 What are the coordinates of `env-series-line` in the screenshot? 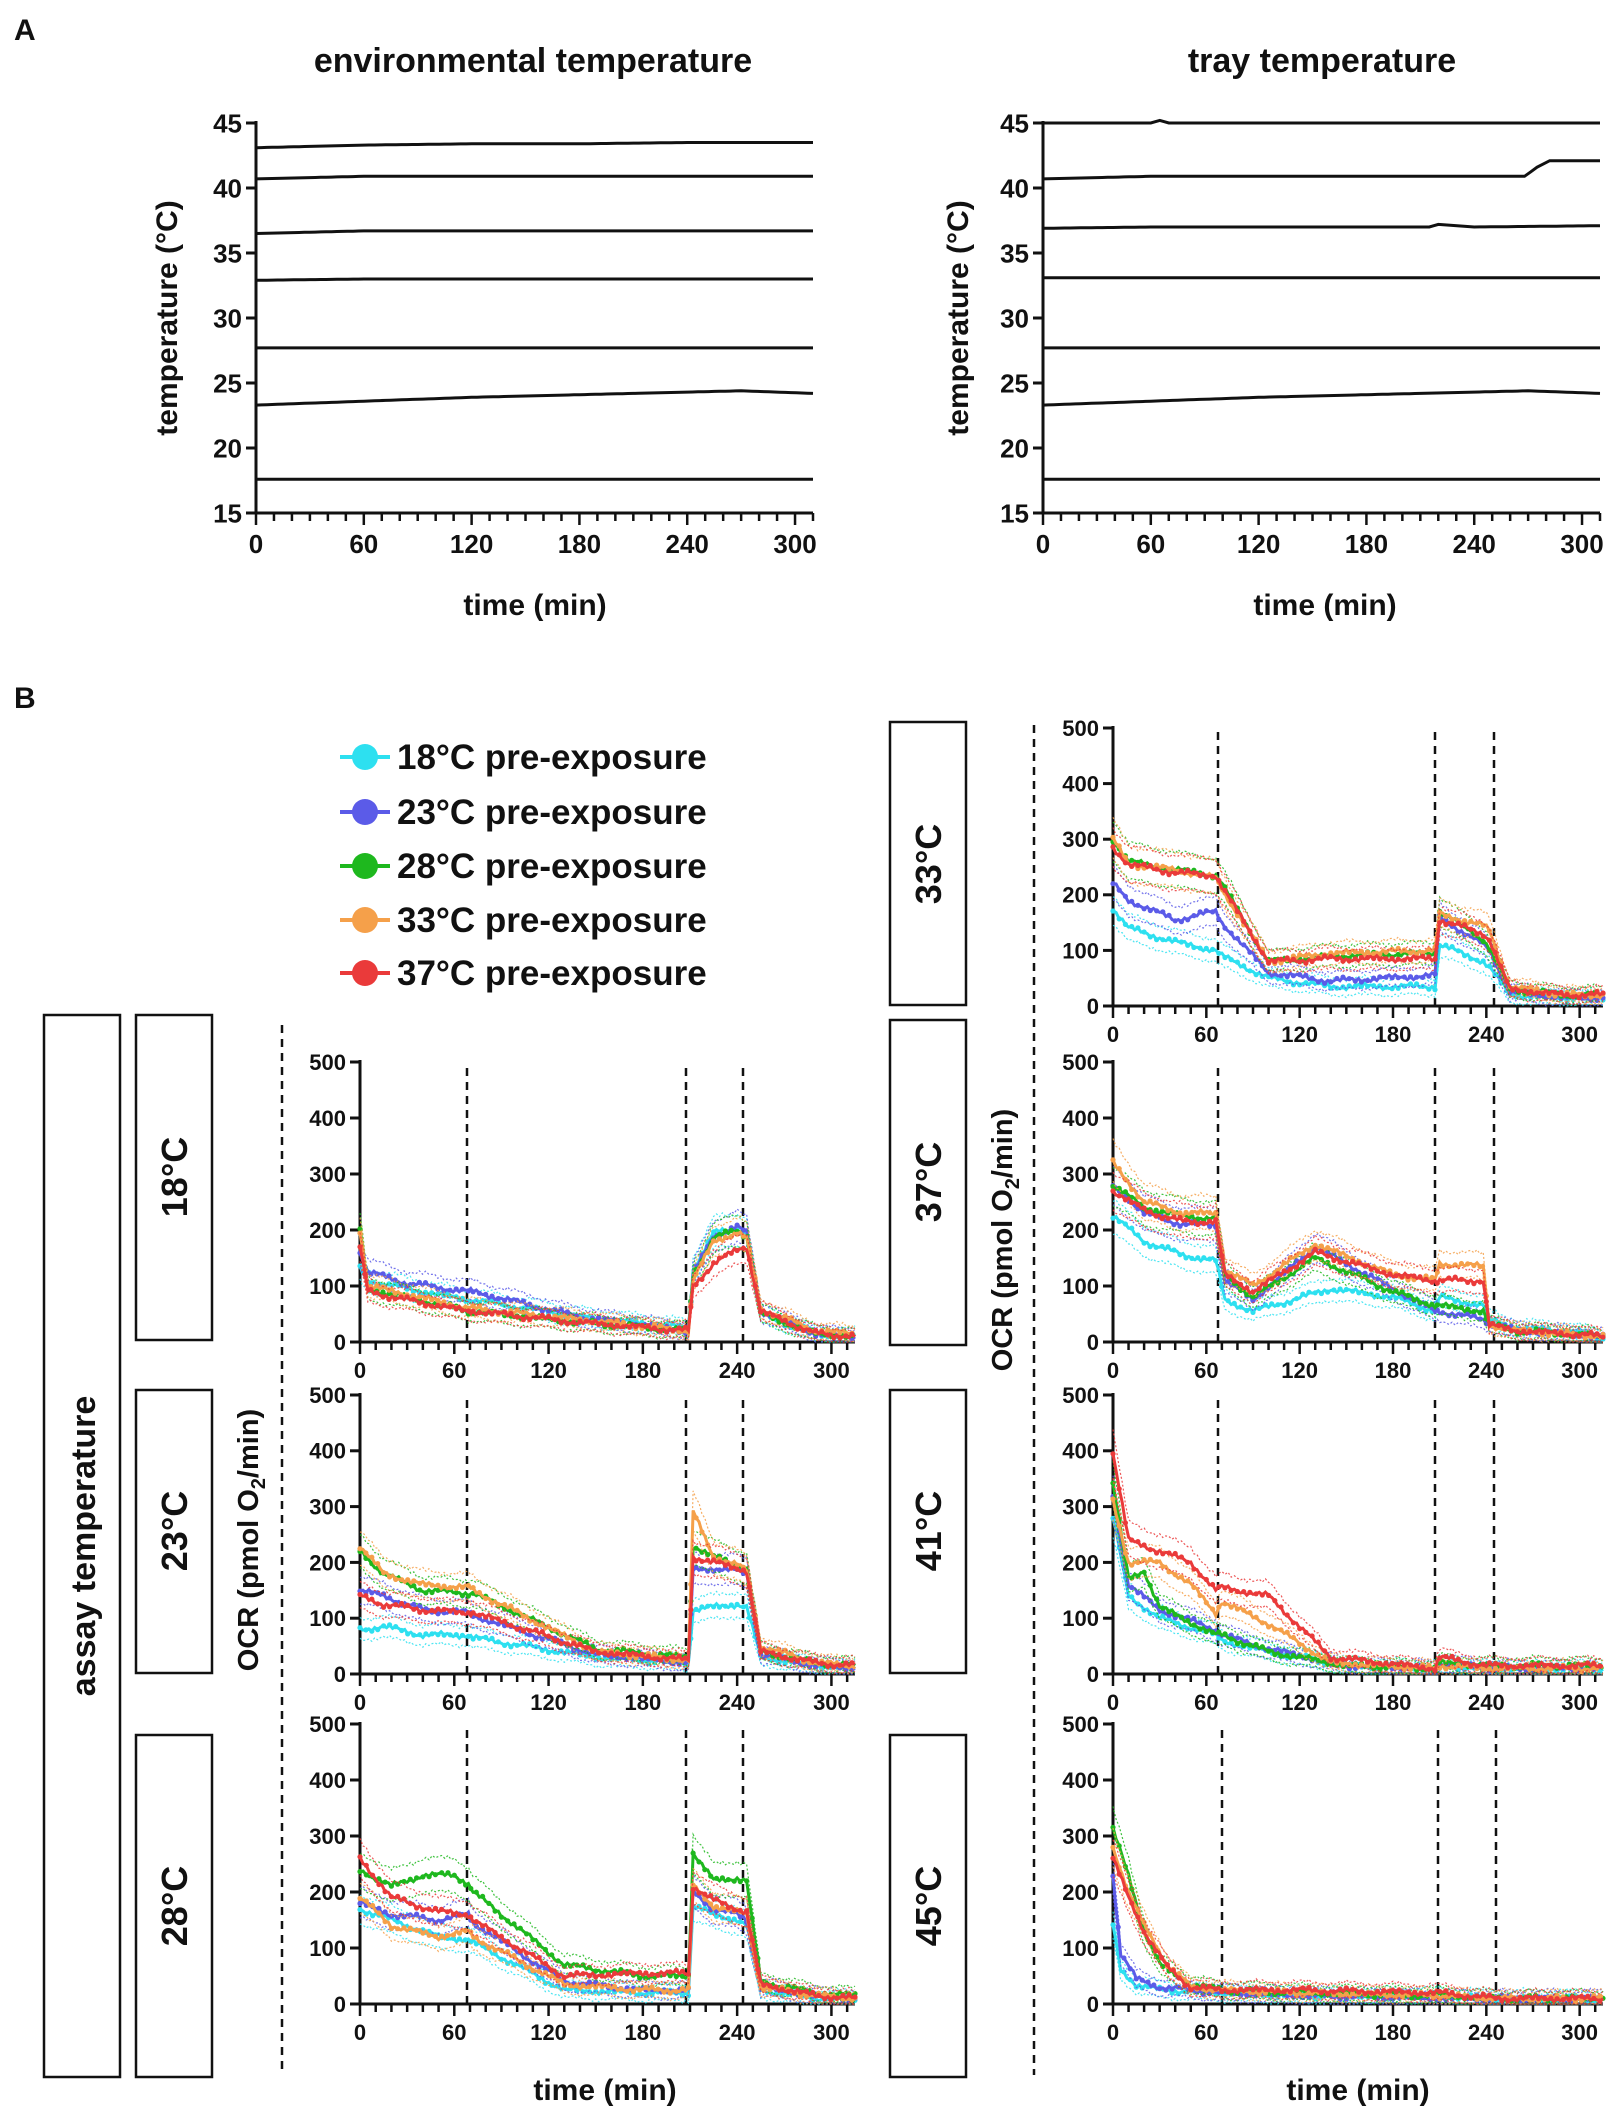 It's located at (534, 145).